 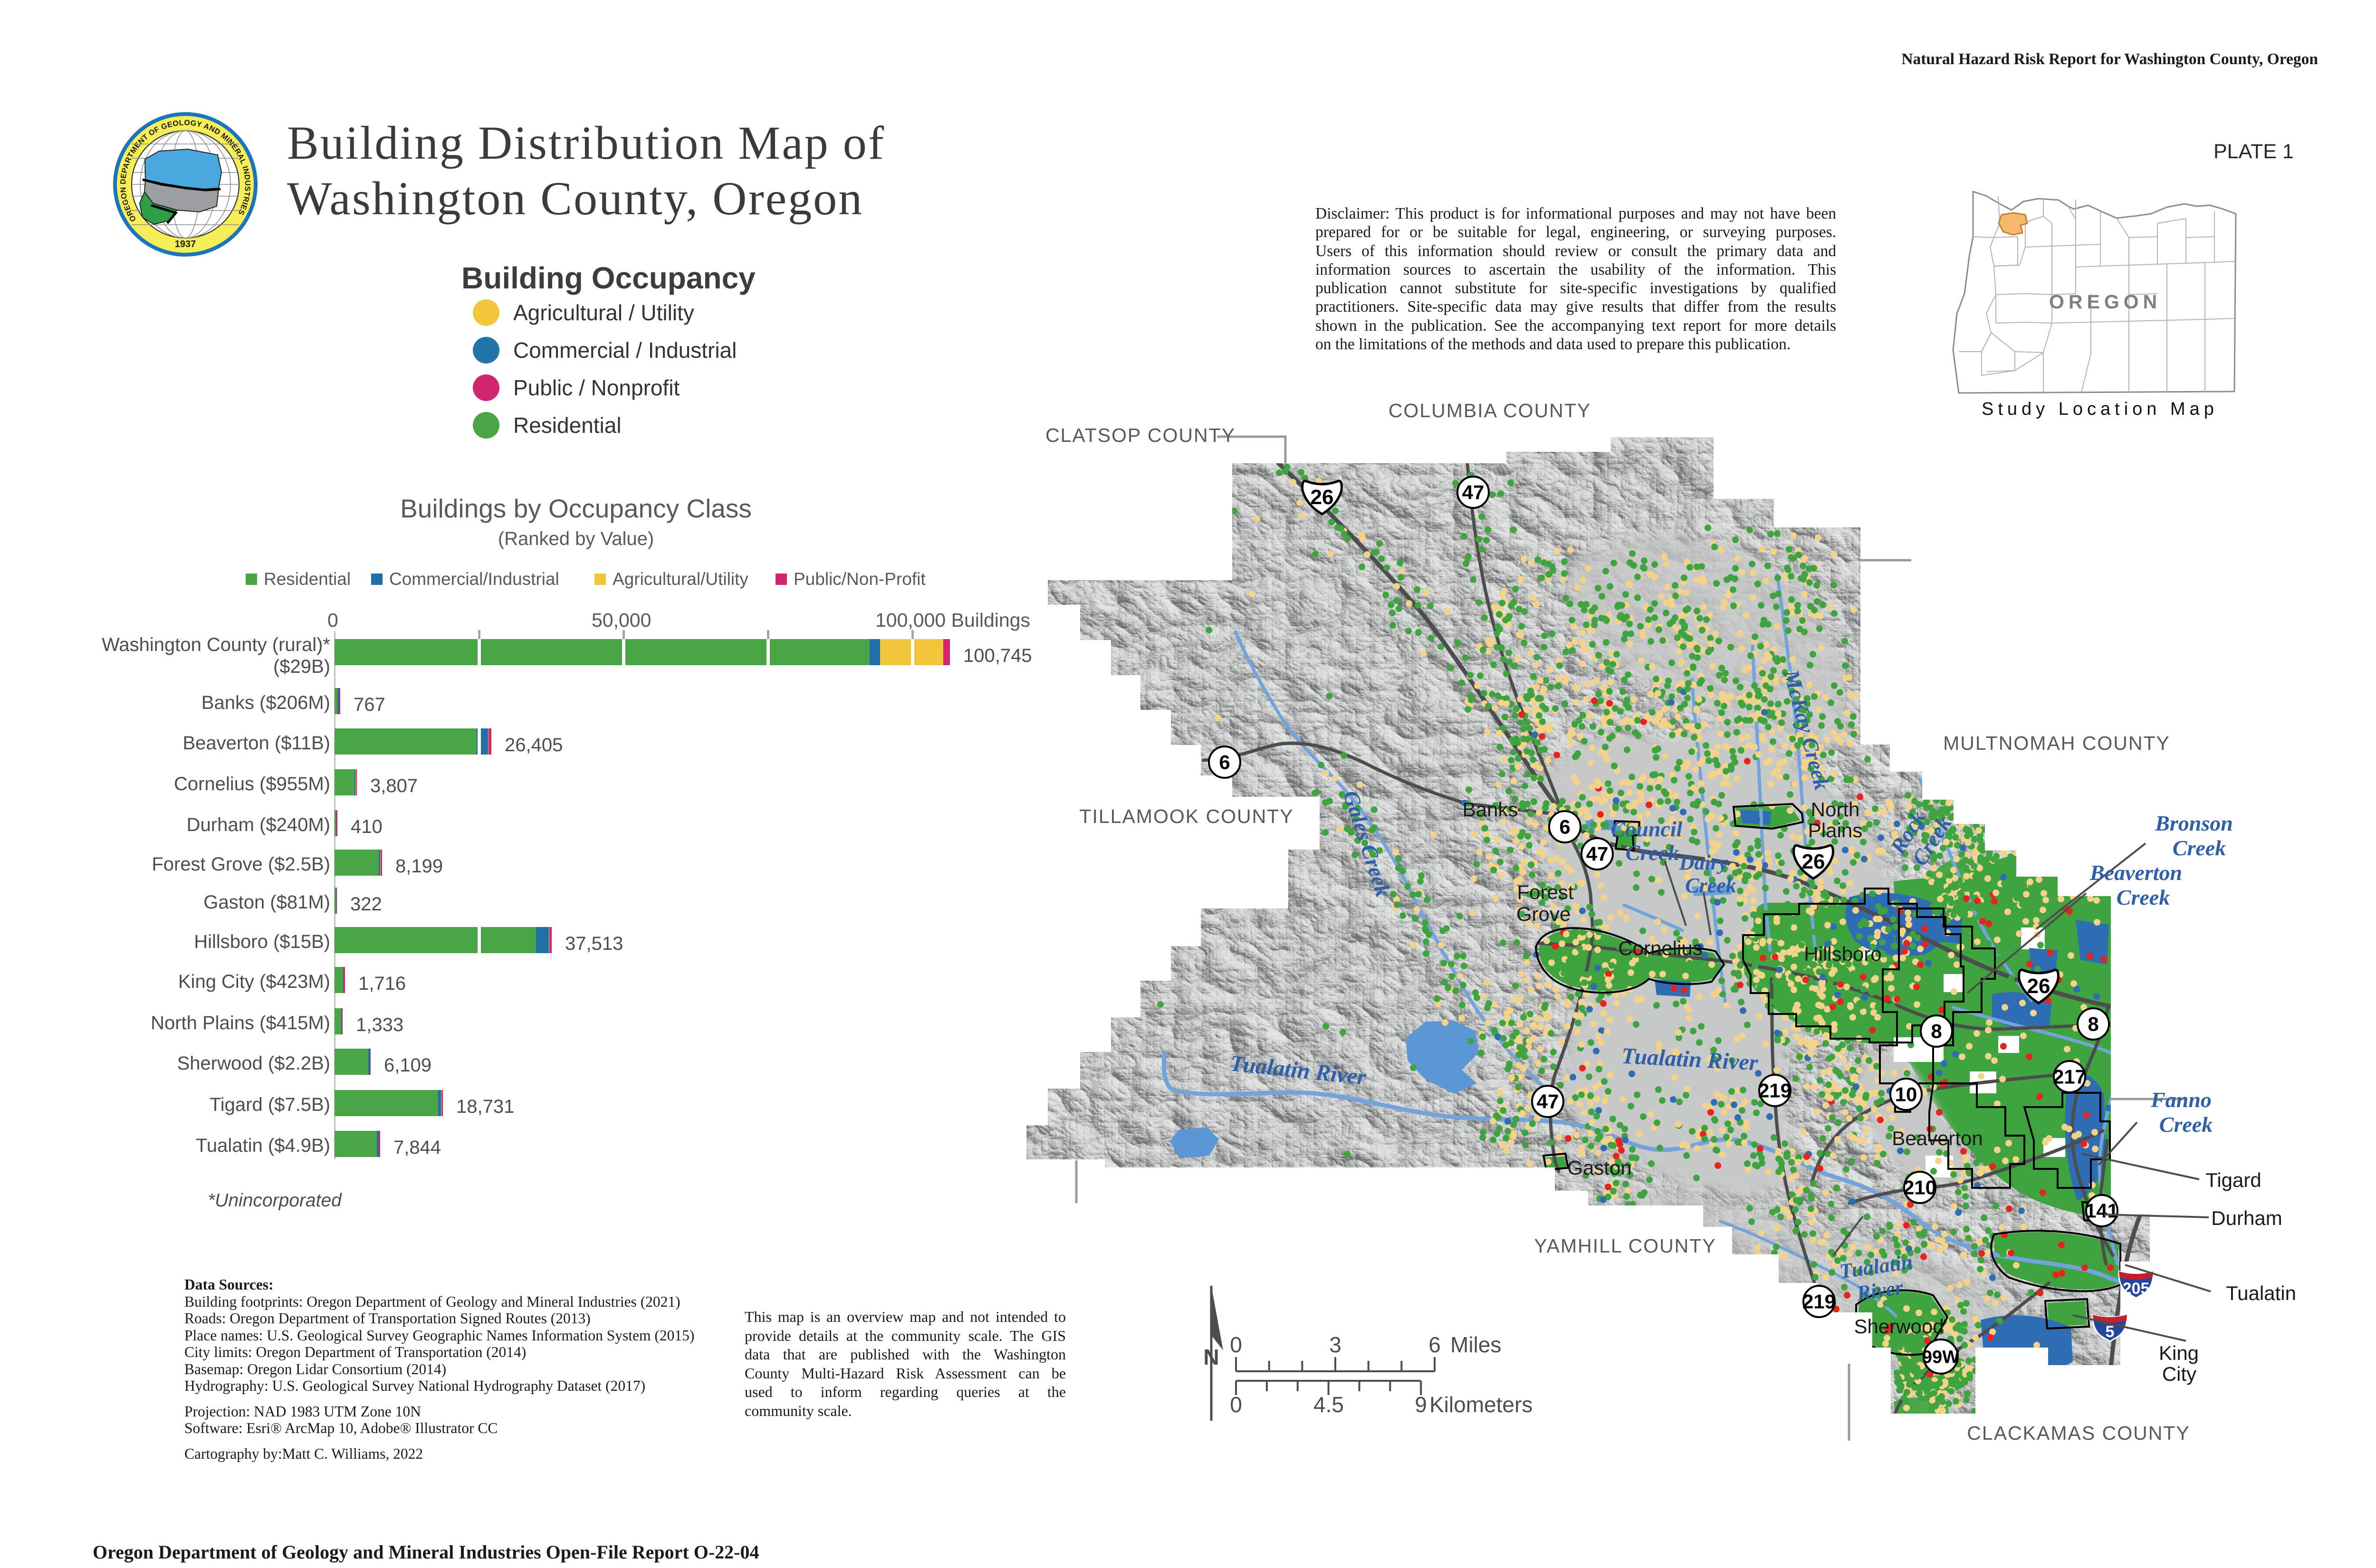 What do you see at coordinates (1835, 830) in the screenshot?
I see `svg-text: Plains` at bounding box center [1835, 830].